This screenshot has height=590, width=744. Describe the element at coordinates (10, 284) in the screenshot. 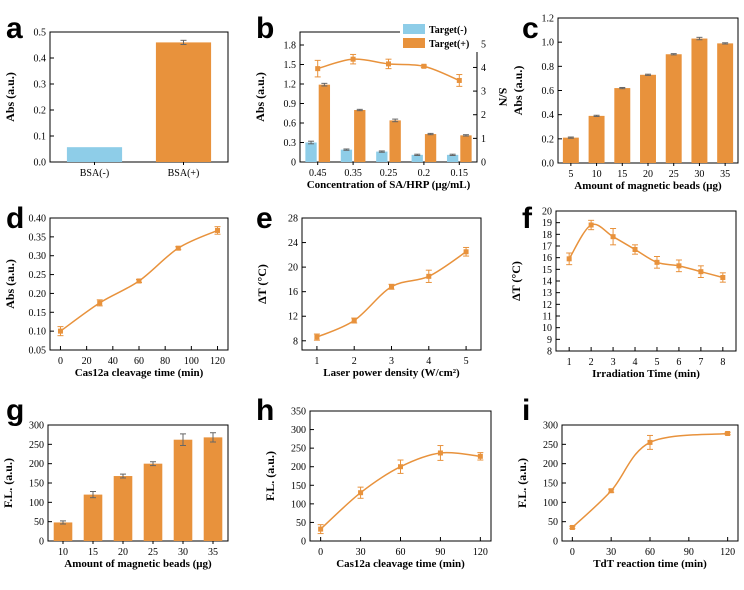

I see `y-axis-label-d: Abs (a.u.)` at that location.